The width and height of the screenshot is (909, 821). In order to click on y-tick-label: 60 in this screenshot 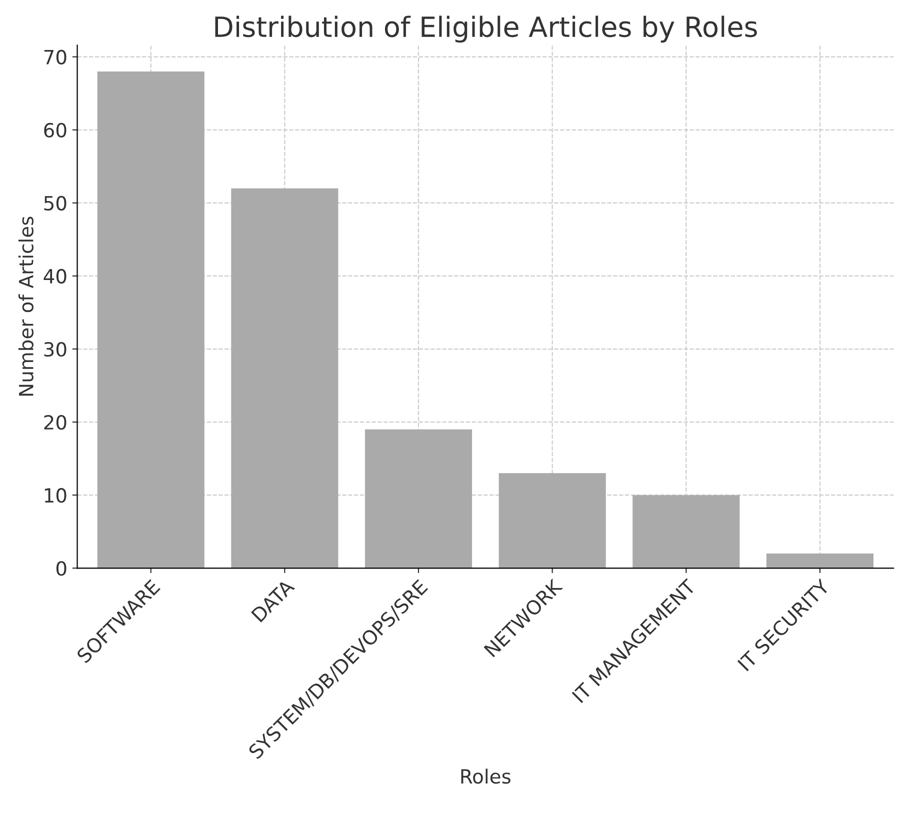, I will do `click(55, 130)`.